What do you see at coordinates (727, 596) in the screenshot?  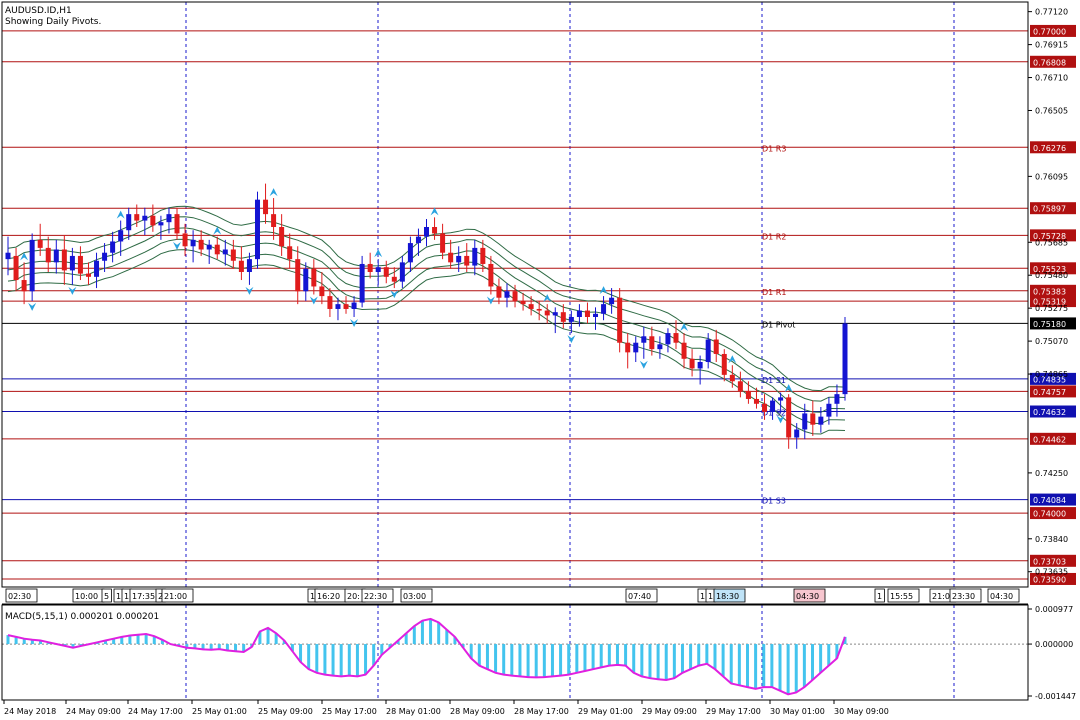 I see `time-marker-label: 18:30` at bounding box center [727, 596].